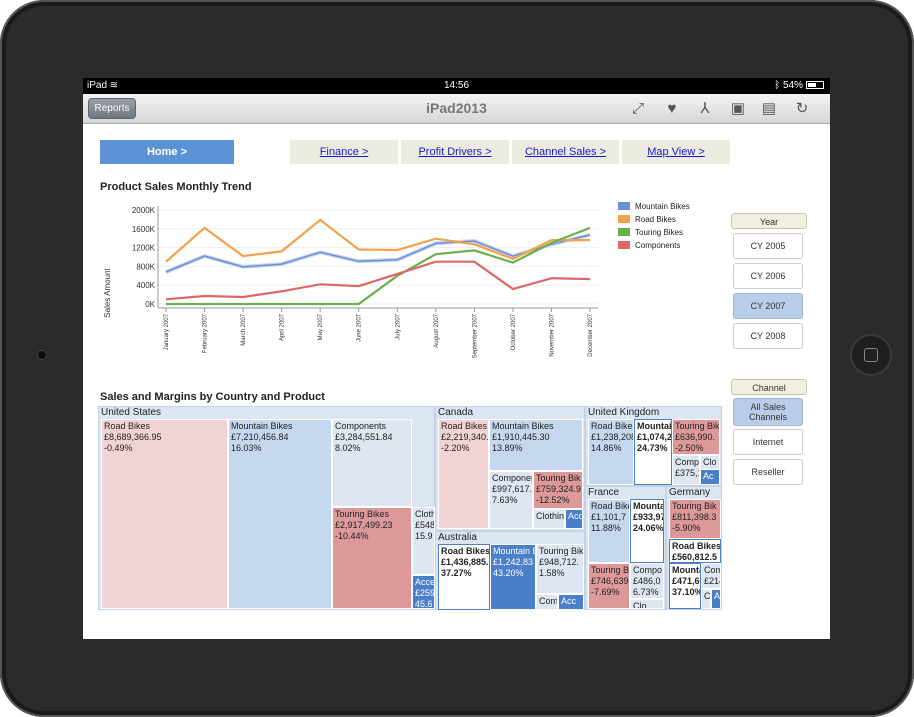 Image resolution: width=914 pixels, height=717 pixels. Describe the element at coordinates (706, 599) in the screenshot. I see `treemap-cell: C` at that location.